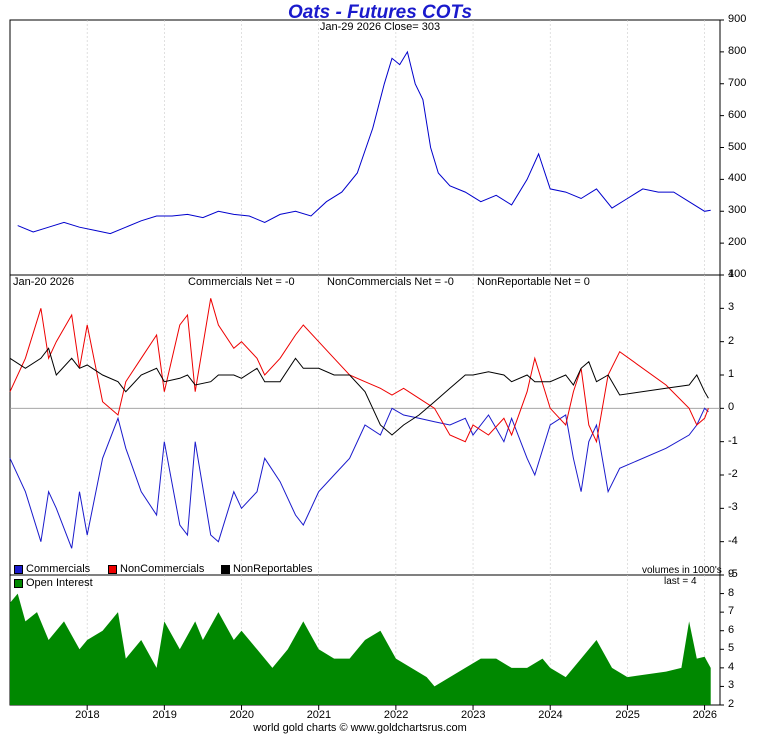 This screenshot has width=760, height=735. I want to click on x-tick-label: 2024, so click(550, 715).